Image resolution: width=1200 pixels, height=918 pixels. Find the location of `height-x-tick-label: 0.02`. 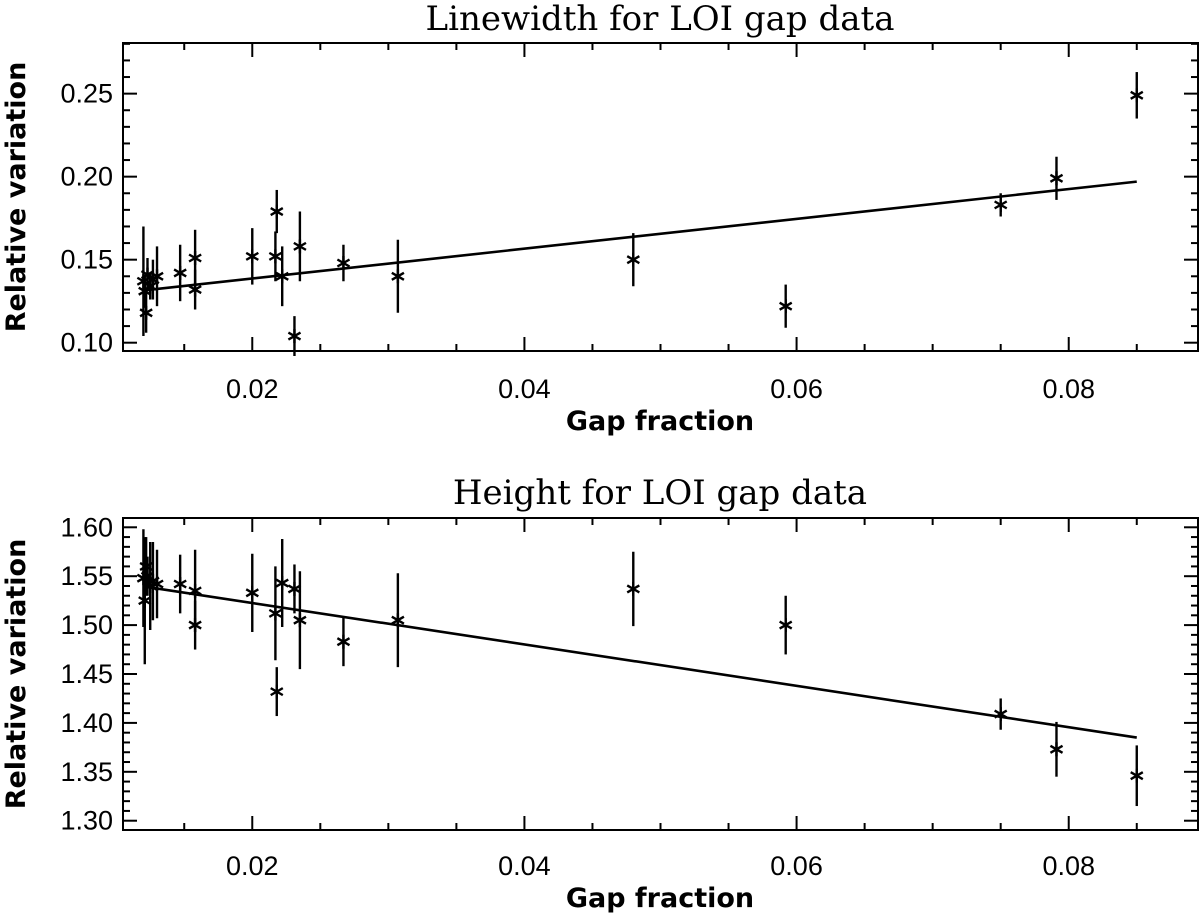

height-x-tick-label: 0.02 is located at coordinates (252, 866).